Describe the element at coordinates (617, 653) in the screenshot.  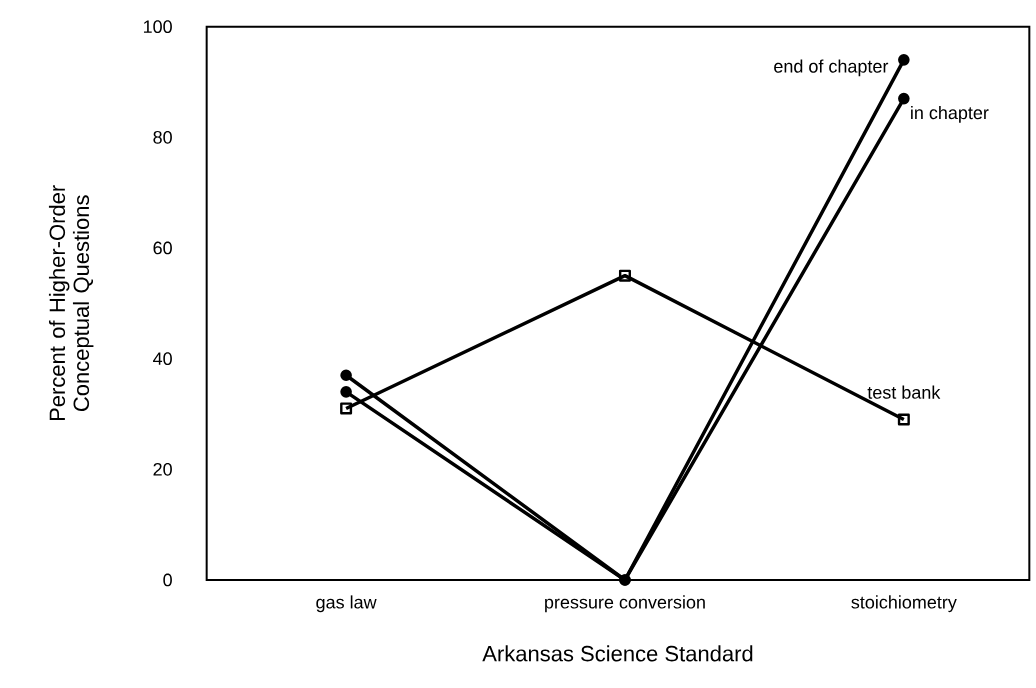
I see `x-axis-title: Arkansas Science Standard` at that location.